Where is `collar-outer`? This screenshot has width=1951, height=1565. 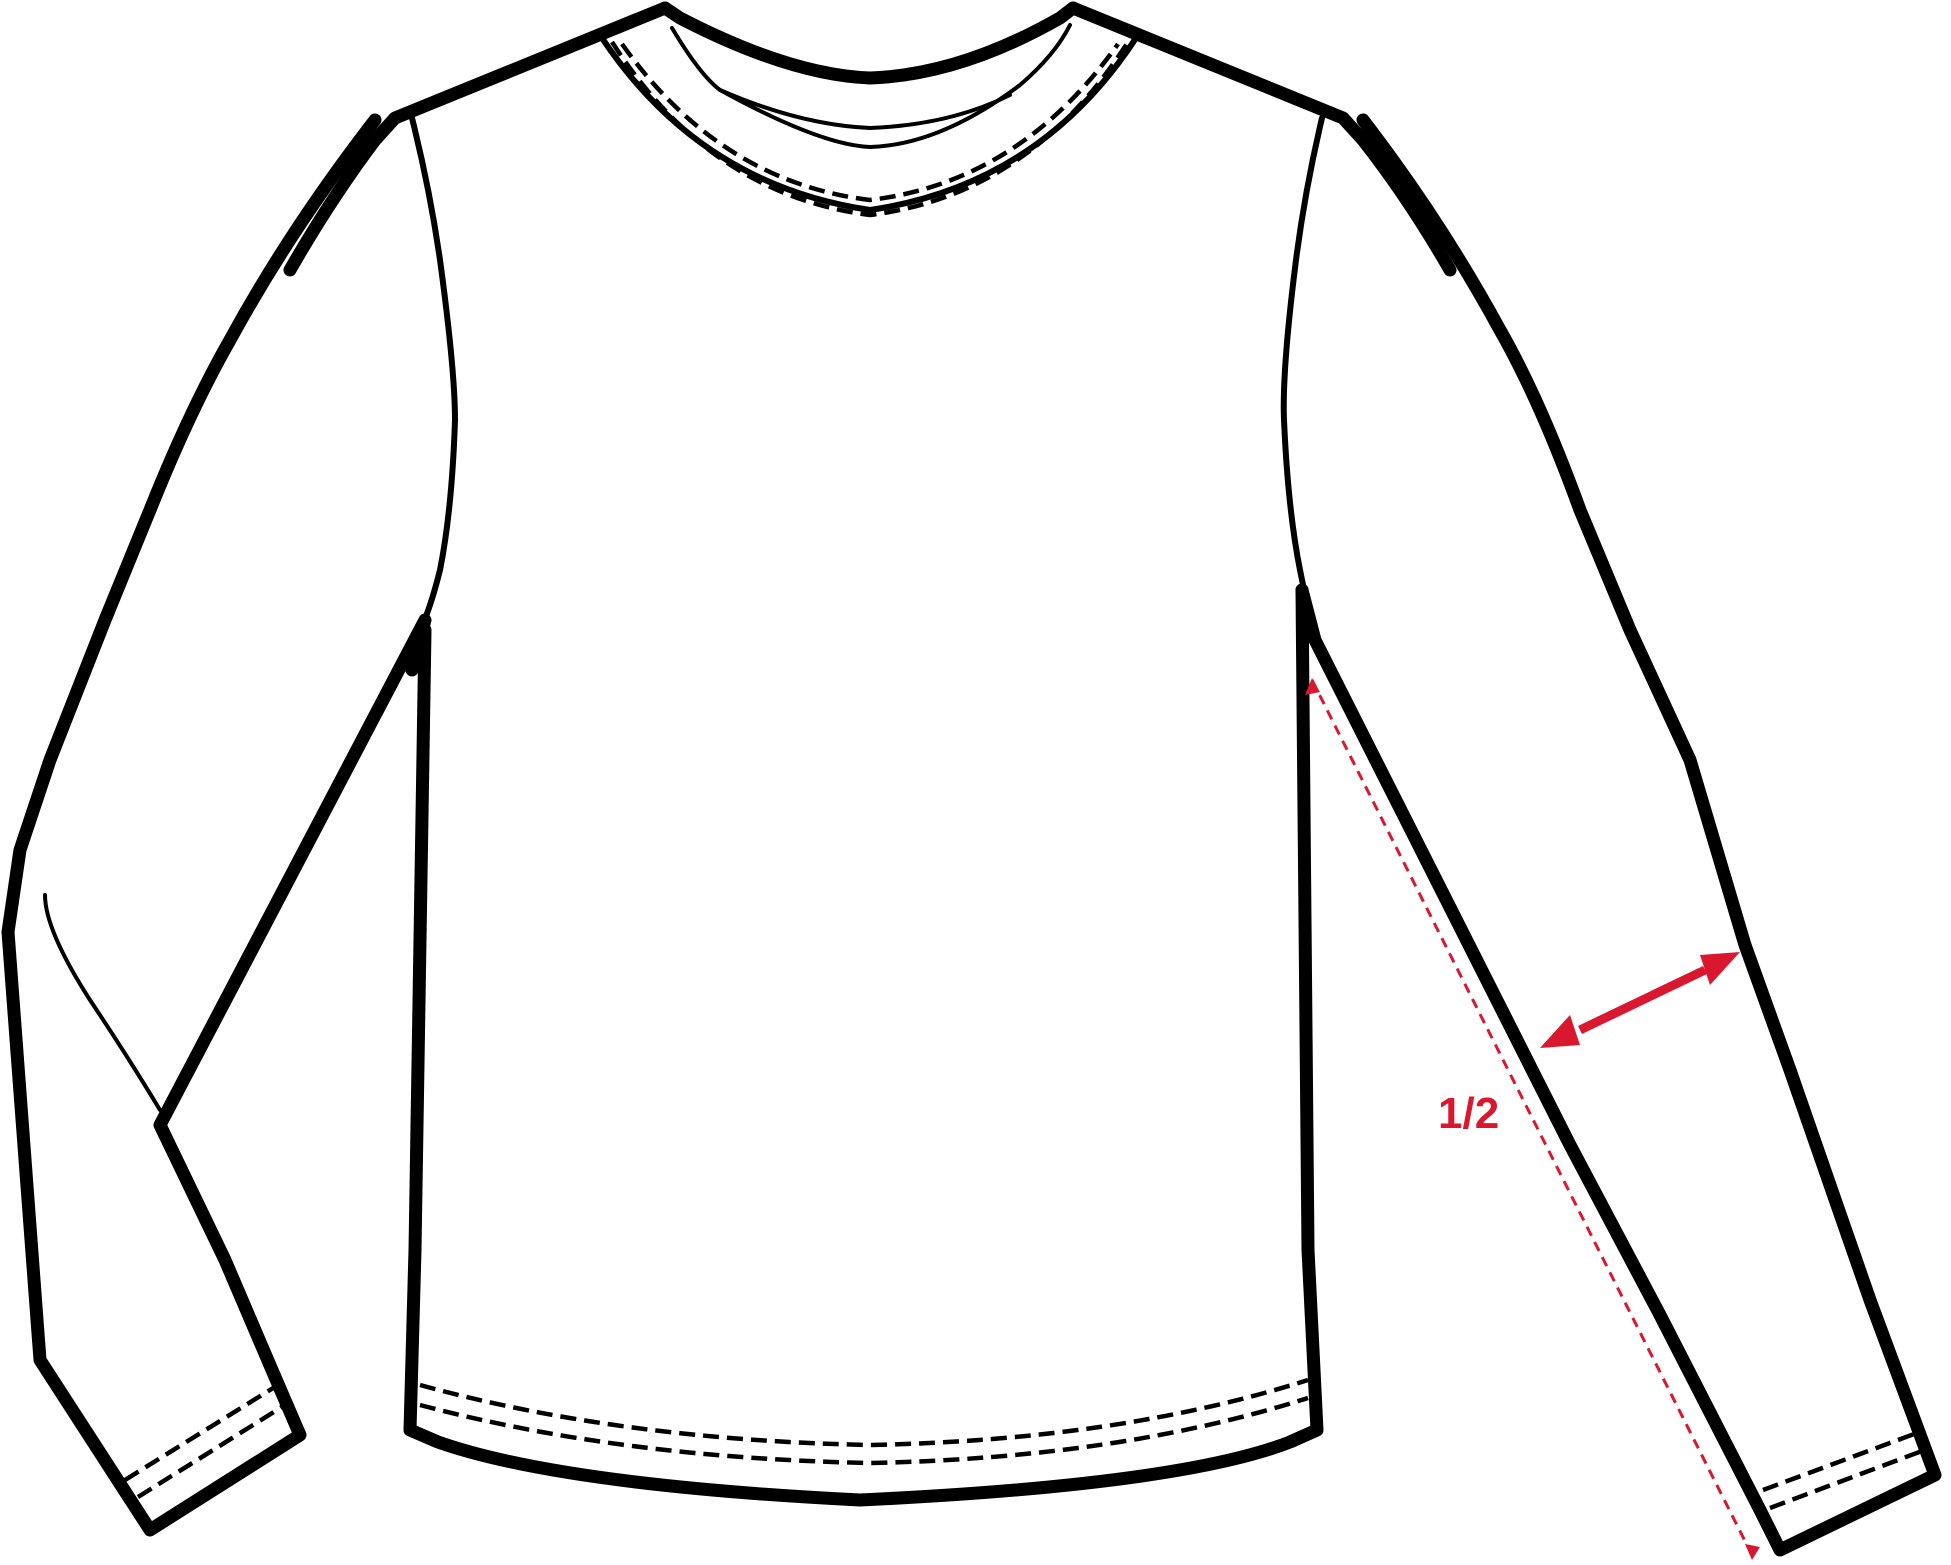 collar-outer is located at coordinates (869, 43).